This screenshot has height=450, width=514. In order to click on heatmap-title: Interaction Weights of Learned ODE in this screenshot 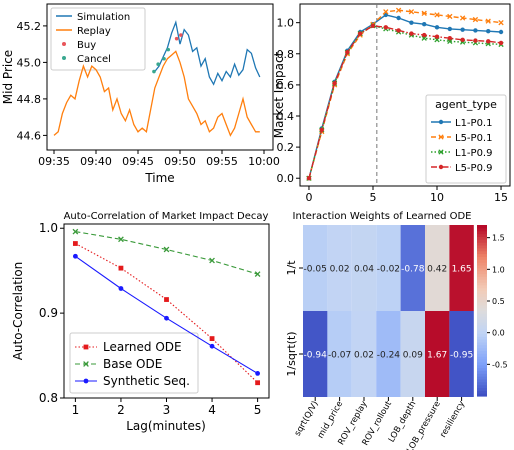, I will do `click(382, 216)`.